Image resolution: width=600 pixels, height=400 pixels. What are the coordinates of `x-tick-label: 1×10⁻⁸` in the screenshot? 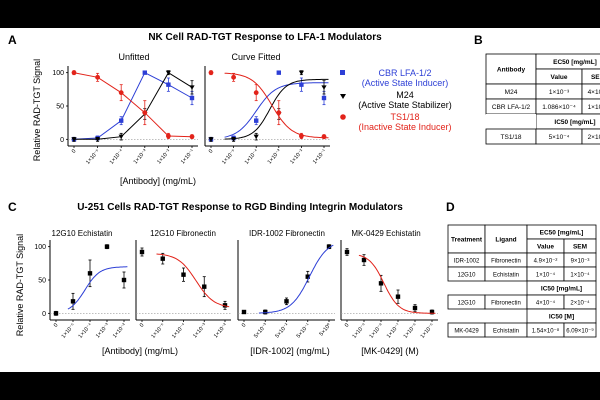 It's located at (376, 331).